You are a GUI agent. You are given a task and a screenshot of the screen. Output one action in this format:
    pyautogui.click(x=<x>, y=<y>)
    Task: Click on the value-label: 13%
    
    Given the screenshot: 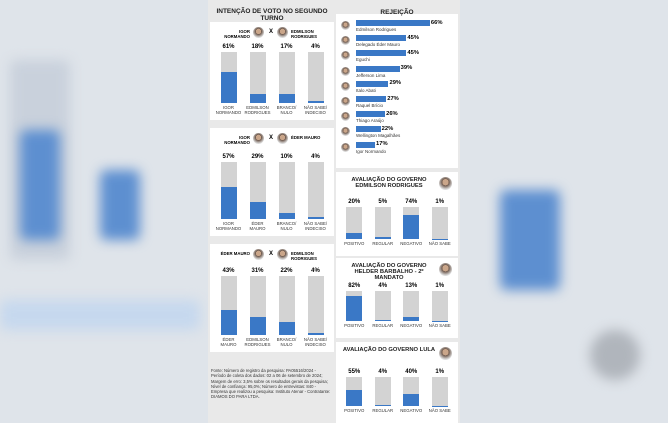 What is the action you would take?
    pyautogui.click(x=411, y=286)
    